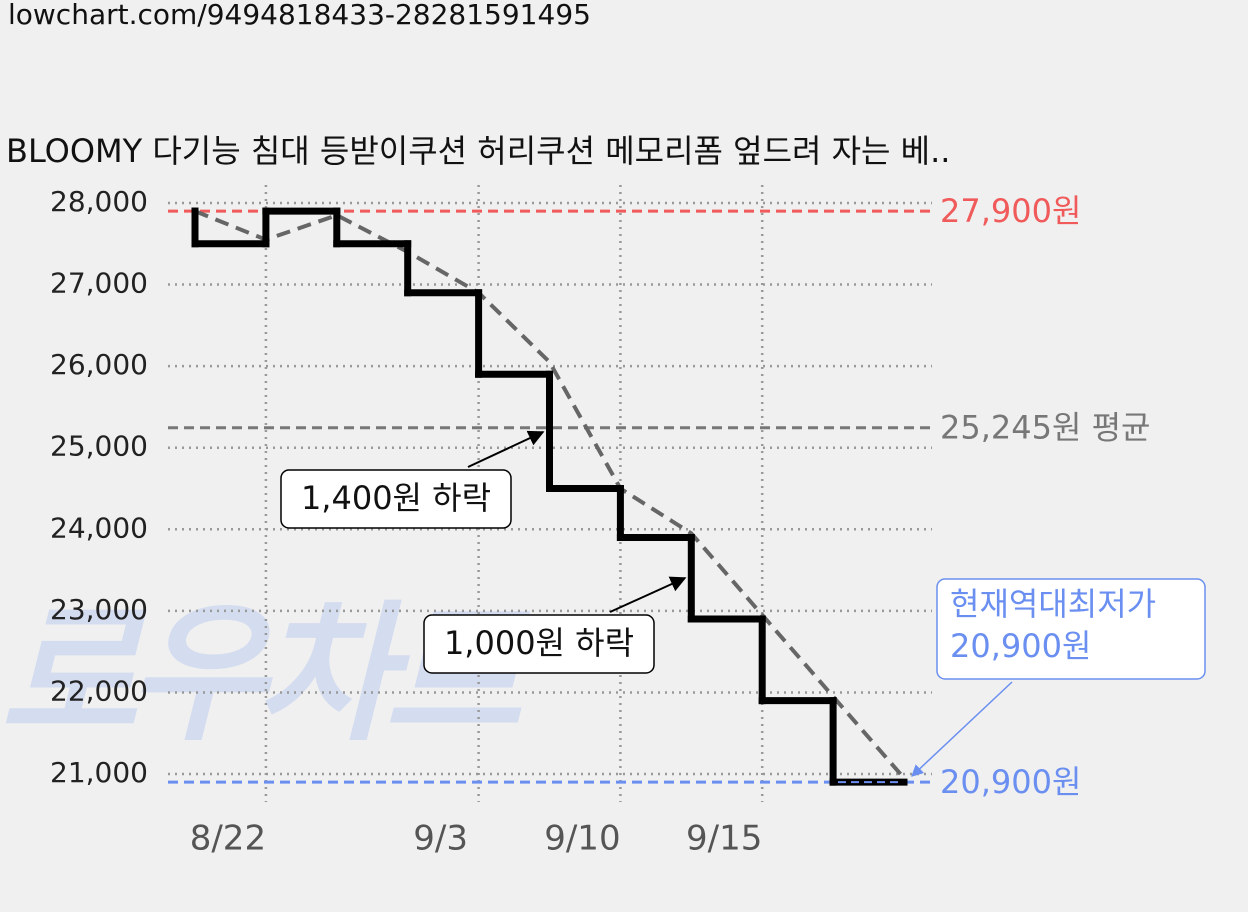 This screenshot has height=912, width=1248. Describe the element at coordinates (478, 151) in the screenshot. I see `chart-title: BLOOMY 다기능 침대 등받이쿠션 허리쿠션 메모리폼 엎드려 자는 베..` at that location.